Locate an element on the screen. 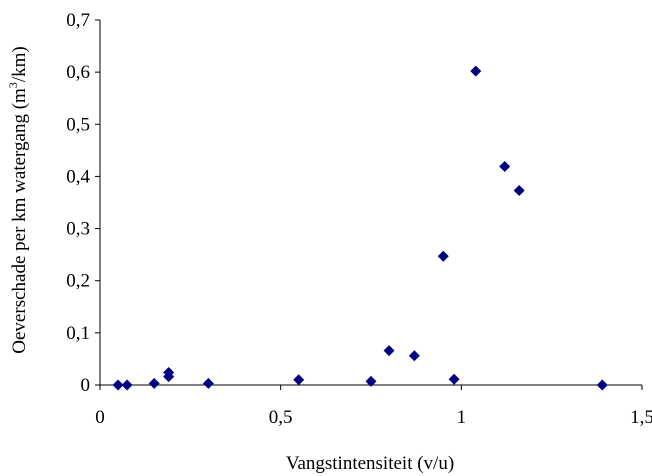 The height and width of the screenshot is (476, 652). x-tick-label: 1 is located at coordinates (462, 417).